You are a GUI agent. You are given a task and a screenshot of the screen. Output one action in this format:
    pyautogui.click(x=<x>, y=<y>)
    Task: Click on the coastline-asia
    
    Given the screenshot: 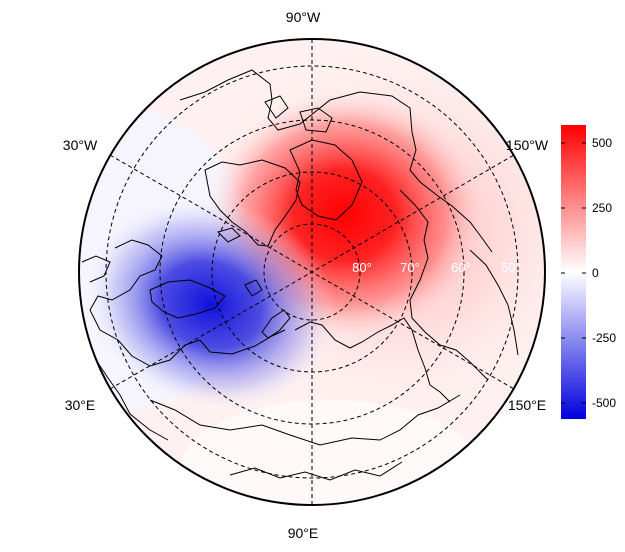 What is the action you would take?
    pyautogui.click(x=305, y=420)
    